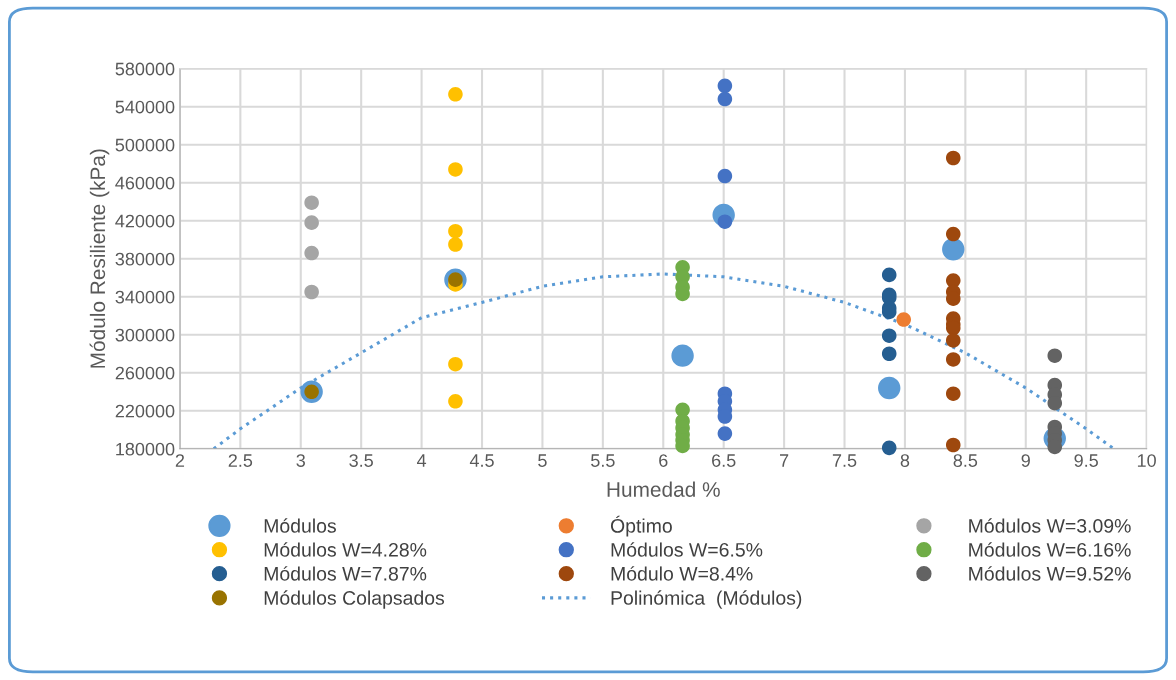 The image size is (1176, 680). What do you see at coordinates (345, 549) in the screenshot?
I see `legend-label: Módulos W=4.28%` at bounding box center [345, 549].